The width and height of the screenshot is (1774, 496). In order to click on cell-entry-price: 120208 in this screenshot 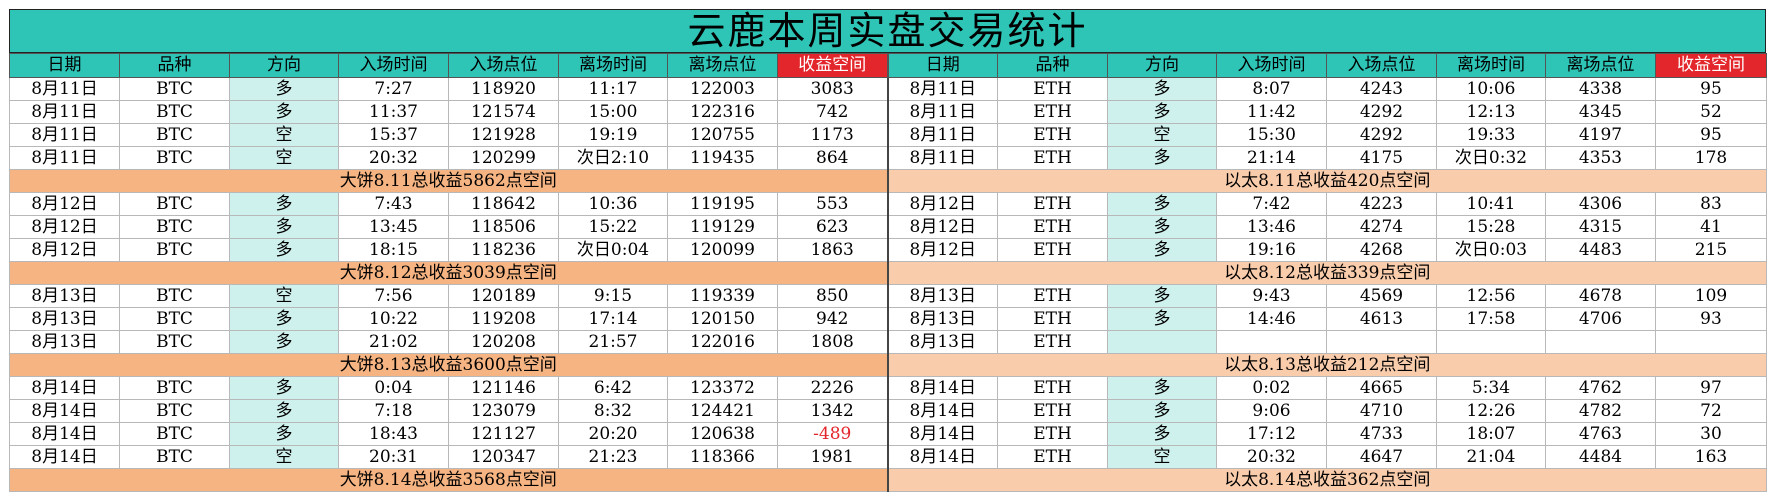, I will do `click(503, 342)`.